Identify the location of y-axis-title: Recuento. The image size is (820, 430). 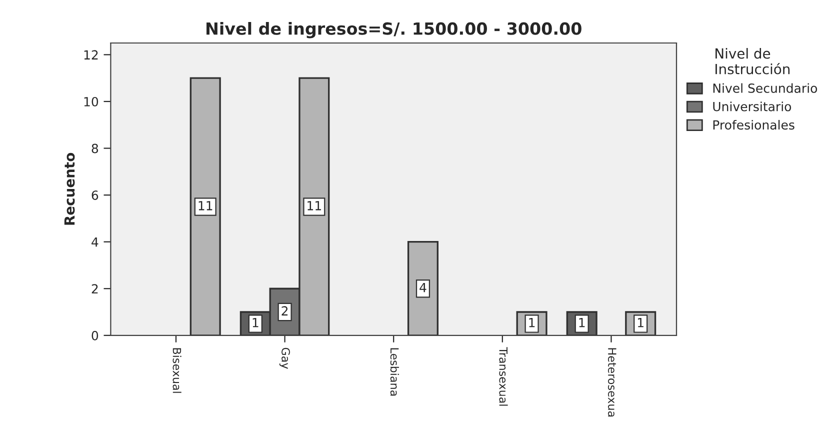
(69, 188).